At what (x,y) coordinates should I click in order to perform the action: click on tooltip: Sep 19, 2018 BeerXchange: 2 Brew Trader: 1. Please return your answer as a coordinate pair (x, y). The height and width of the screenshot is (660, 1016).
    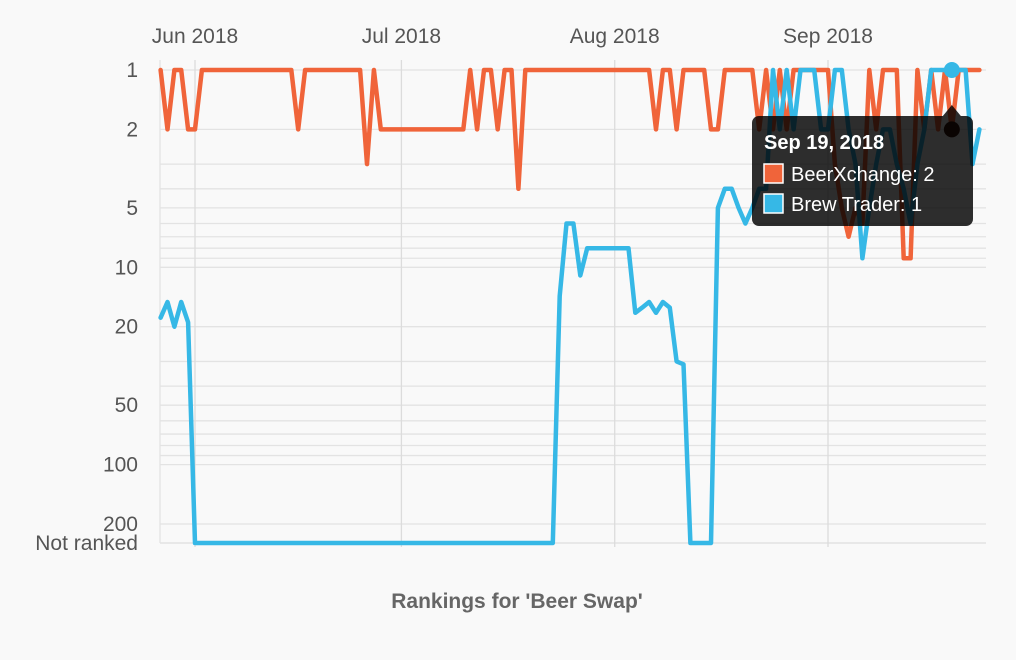
    Looking at the image, I should click on (862, 165).